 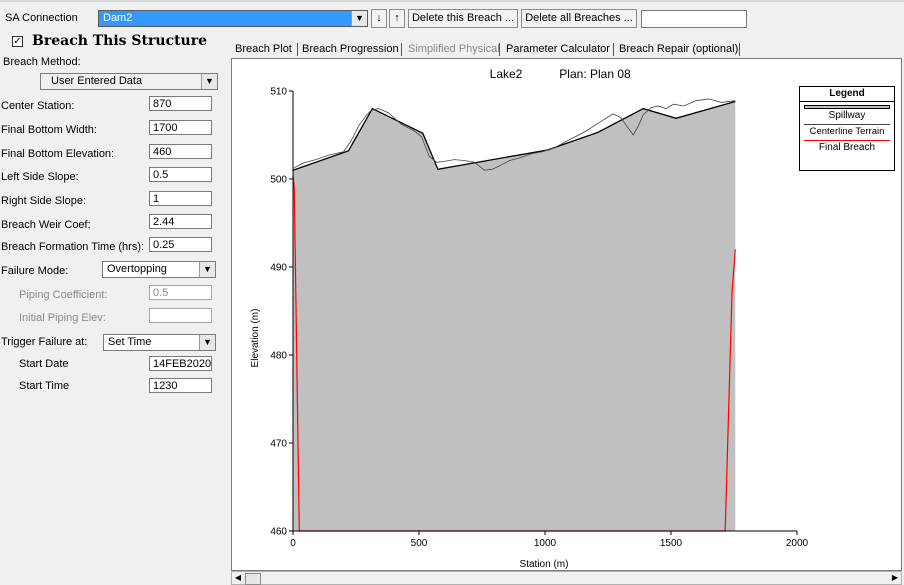 I want to click on y-tick-label: 510, so click(x=278, y=92).